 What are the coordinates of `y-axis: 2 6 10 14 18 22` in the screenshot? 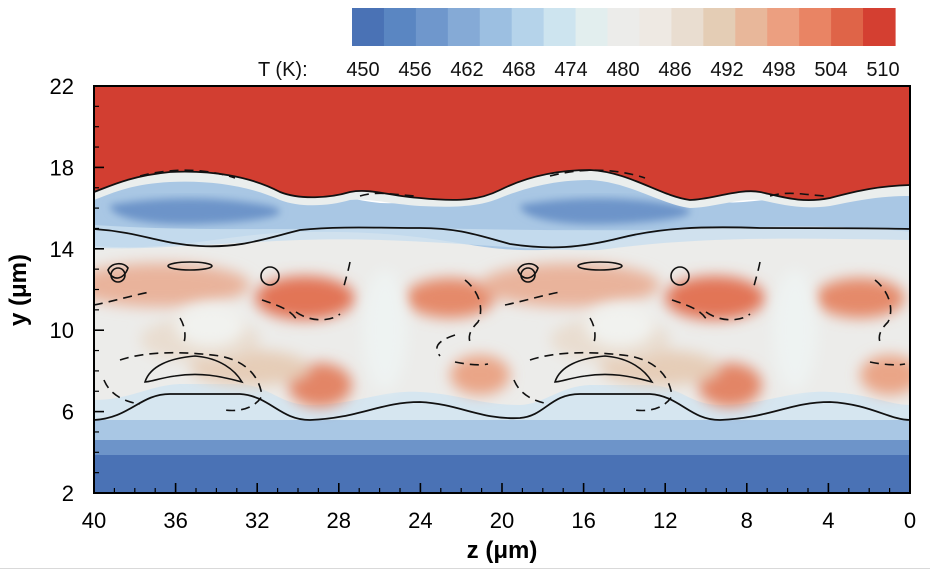 It's located at (77, 290).